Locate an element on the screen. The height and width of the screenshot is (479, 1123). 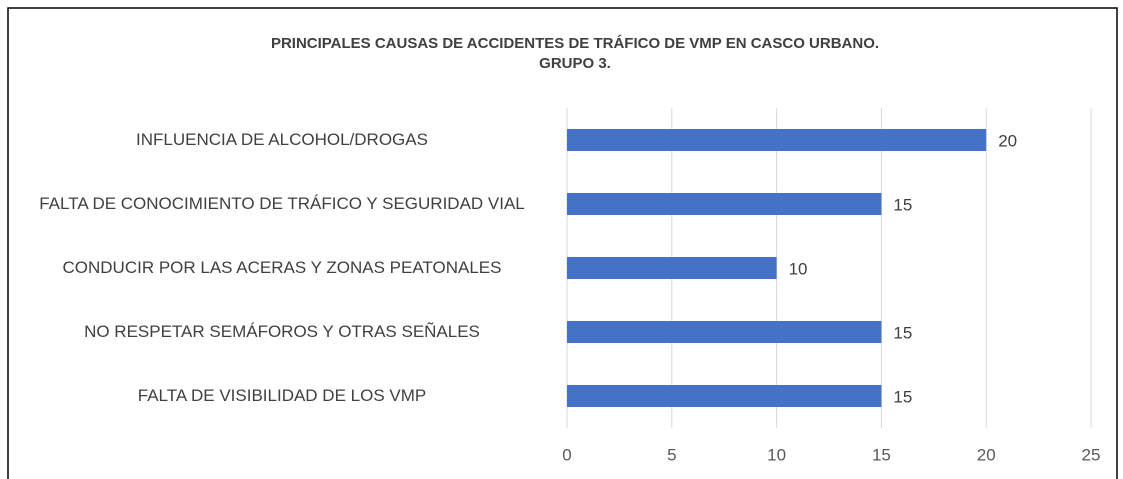
x-tick-label: 0 is located at coordinates (566, 454).